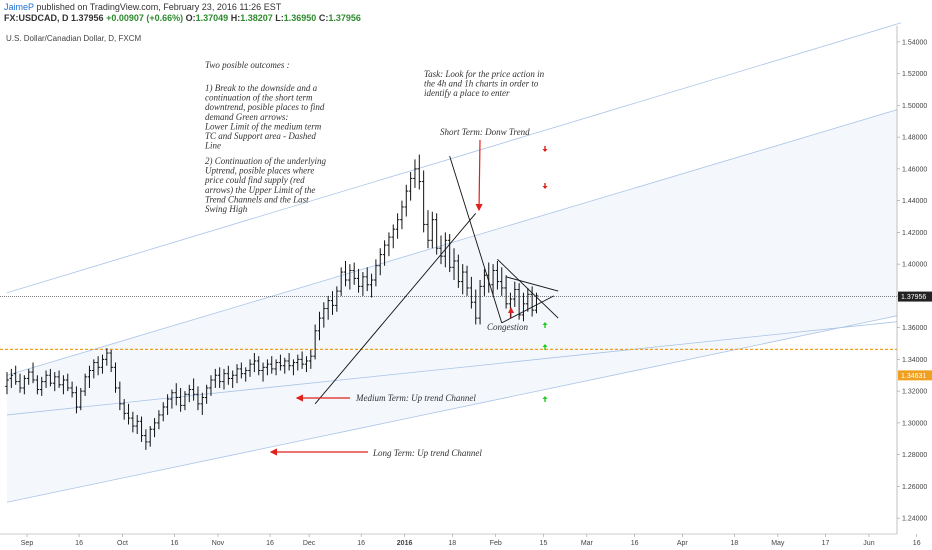 The image size is (932, 550). I want to click on price-tick-label: 1.24000, so click(914, 519).